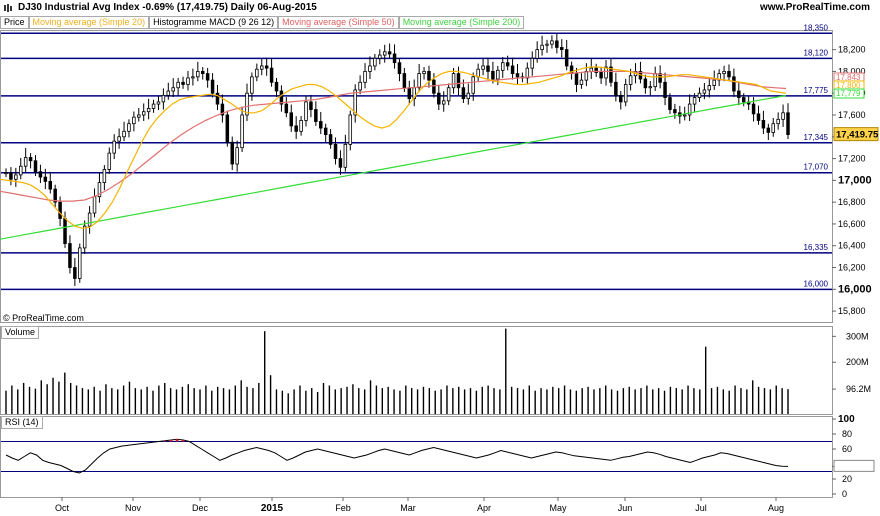  What do you see at coordinates (22, 422) in the screenshot?
I see `rsi-pane-label: RSI (14)` at bounding box center [22, 422].